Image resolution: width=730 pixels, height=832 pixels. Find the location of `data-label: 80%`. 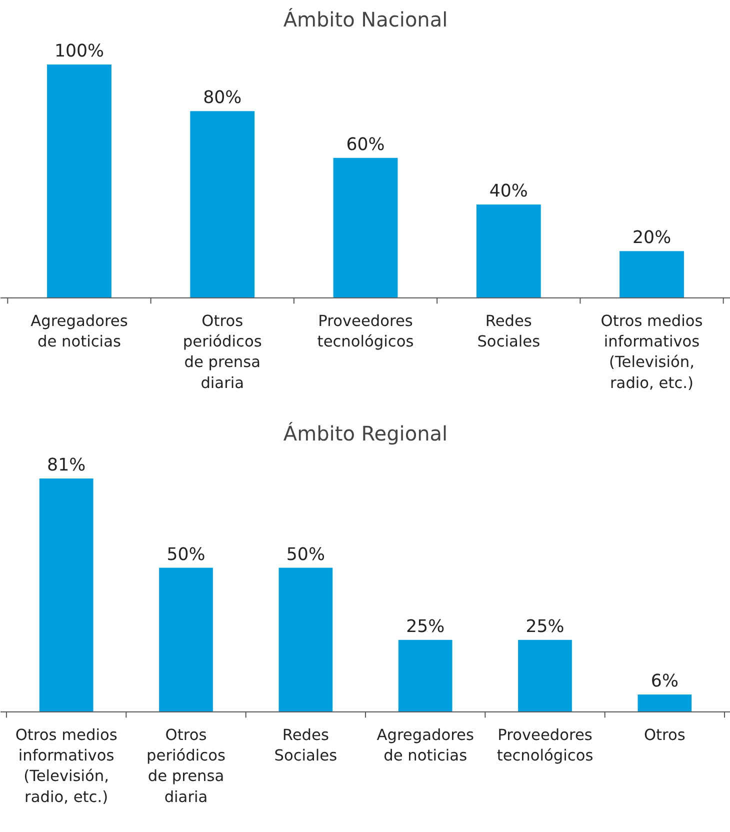

data-label: 80% is located at coordinates (222, 98).